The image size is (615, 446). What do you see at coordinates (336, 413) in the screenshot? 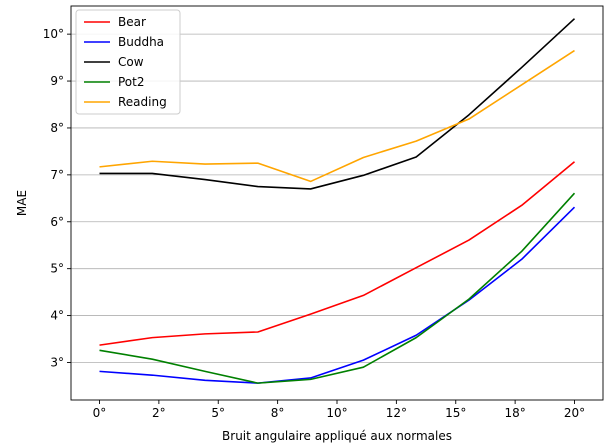
I see `x-tick-label-4: 10°` at bounding box center [336, 413].